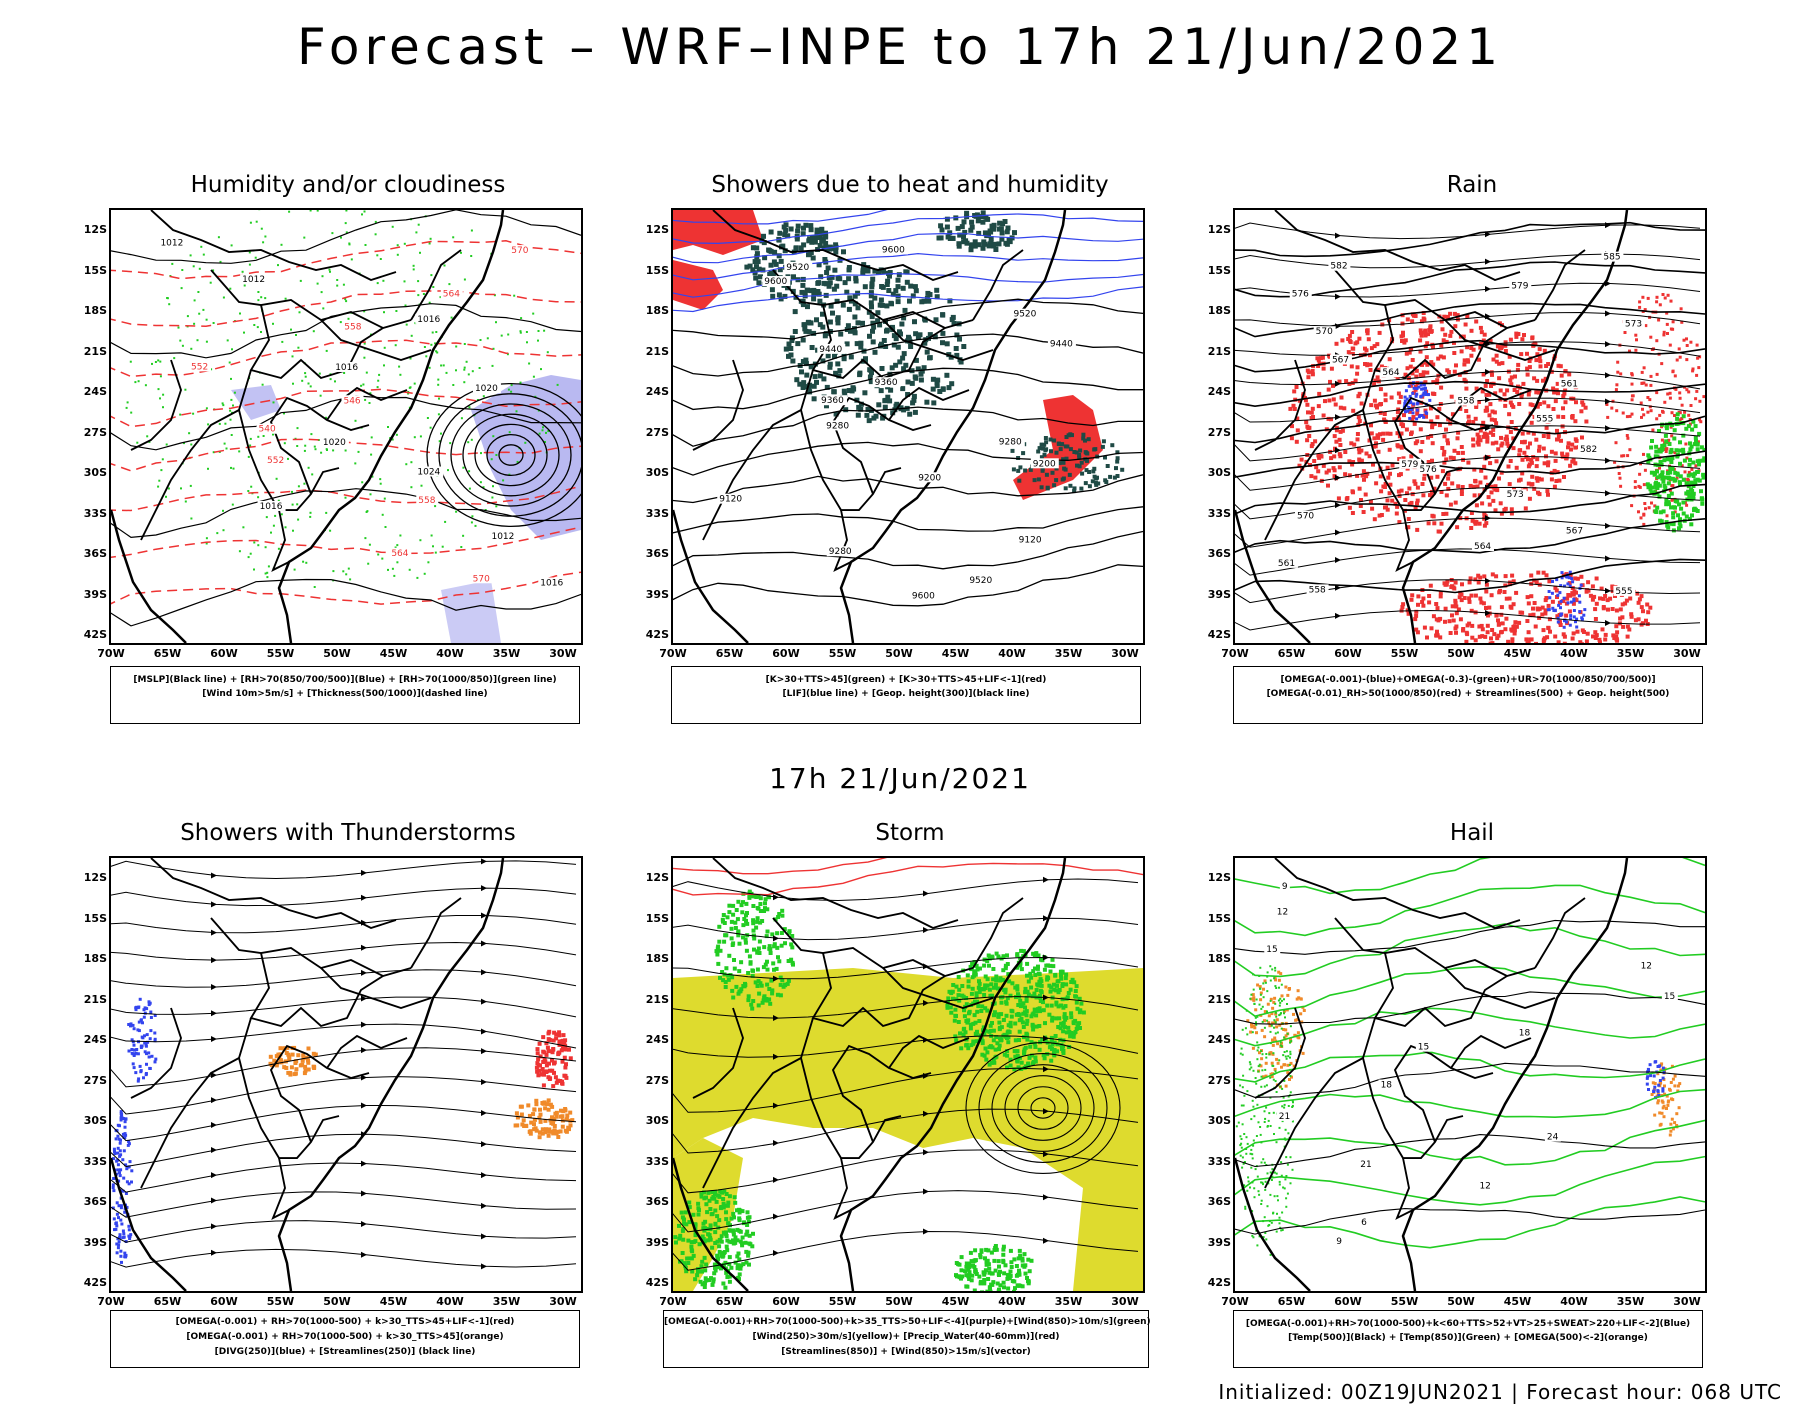 The height and width of the screenshot is (1404, 1800). Describe the element at coordinates (428, 472) in the screenshot. I see `contour-label: 1024` at that location.